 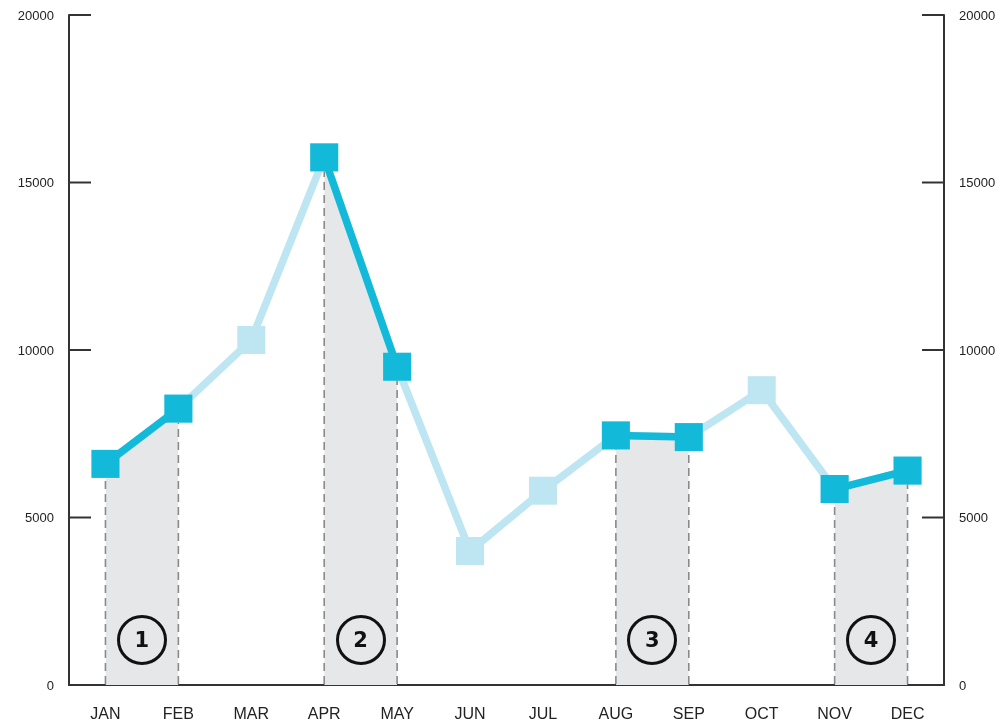 What do you see at coordinates (178, 713) in the screenshot?
I see `x-tick-label: FEB` at bounding box center [178, 713].